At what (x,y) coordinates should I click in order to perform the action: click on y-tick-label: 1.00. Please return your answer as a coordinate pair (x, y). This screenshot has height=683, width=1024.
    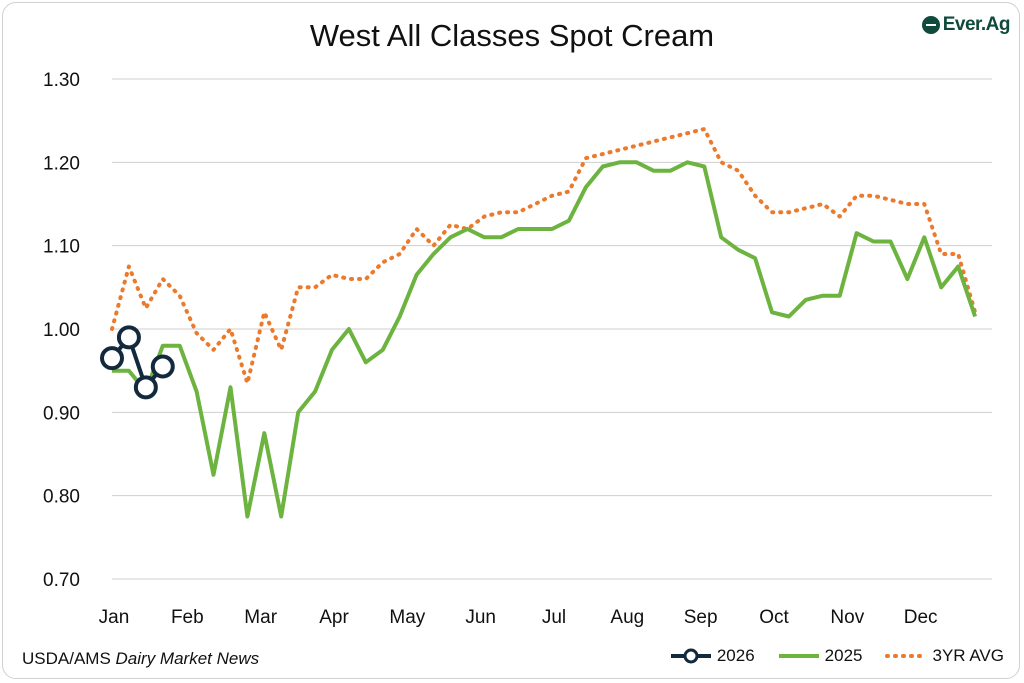
    Looking at the image, I should click on (61, 330).